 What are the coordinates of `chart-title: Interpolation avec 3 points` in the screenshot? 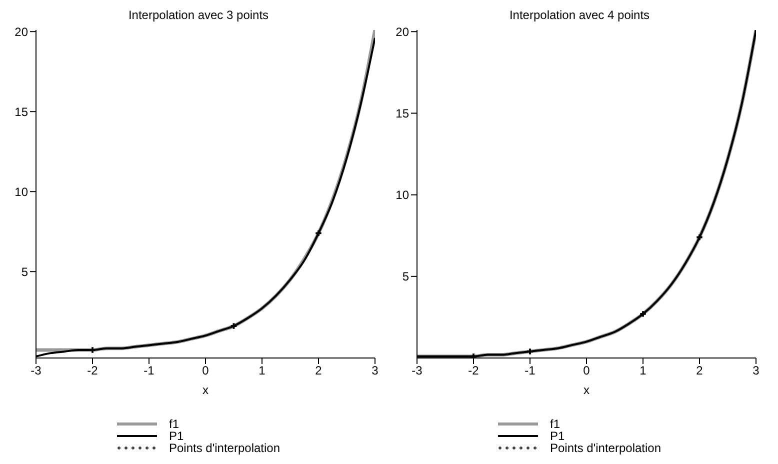 It's located at (198, 16).